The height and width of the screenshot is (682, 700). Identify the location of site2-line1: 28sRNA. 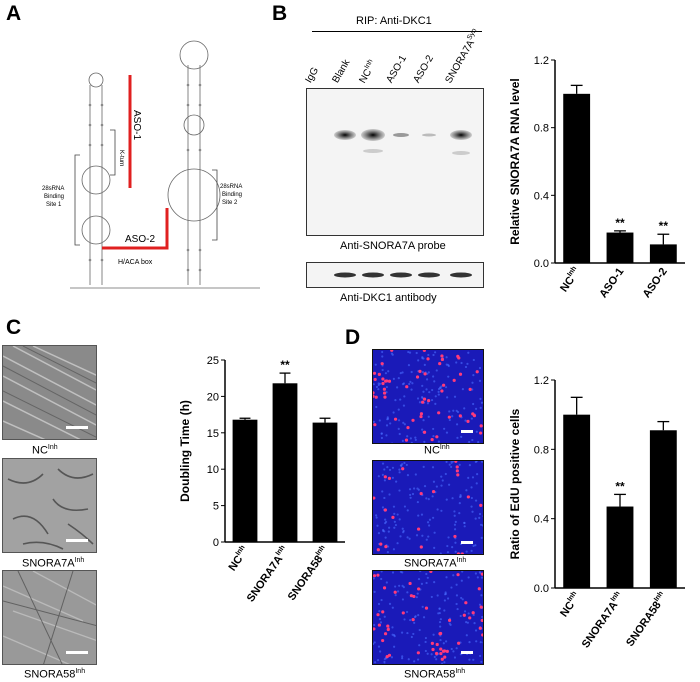
(231, 187).